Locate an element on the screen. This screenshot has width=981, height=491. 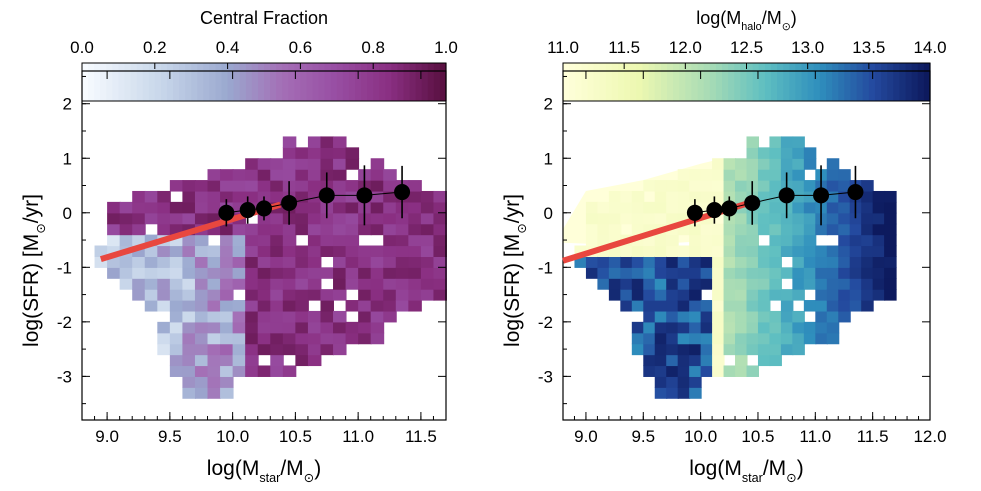
x-tick-label: 11.0 is located at coordinates (815, 436).